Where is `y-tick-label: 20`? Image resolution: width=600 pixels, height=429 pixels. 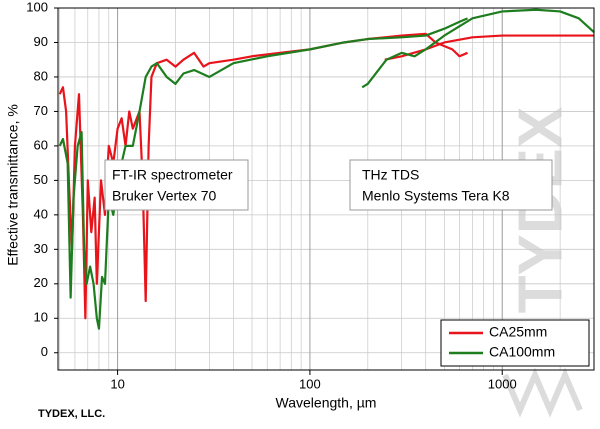 y-tick-label: 20 is located at coordinates (41, 282).